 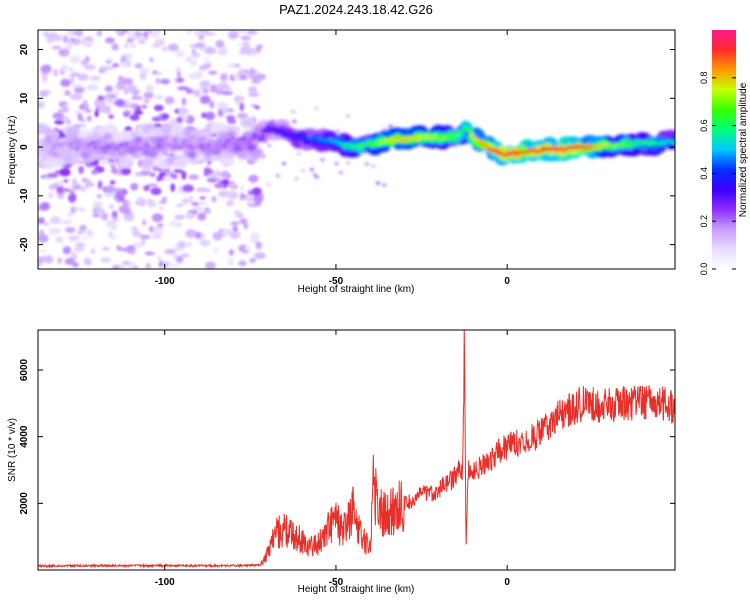 What do you see at coordinates (24, 195) in the screenshot?
I see `y-tick-label: -10` at bounding box center [24, 195].